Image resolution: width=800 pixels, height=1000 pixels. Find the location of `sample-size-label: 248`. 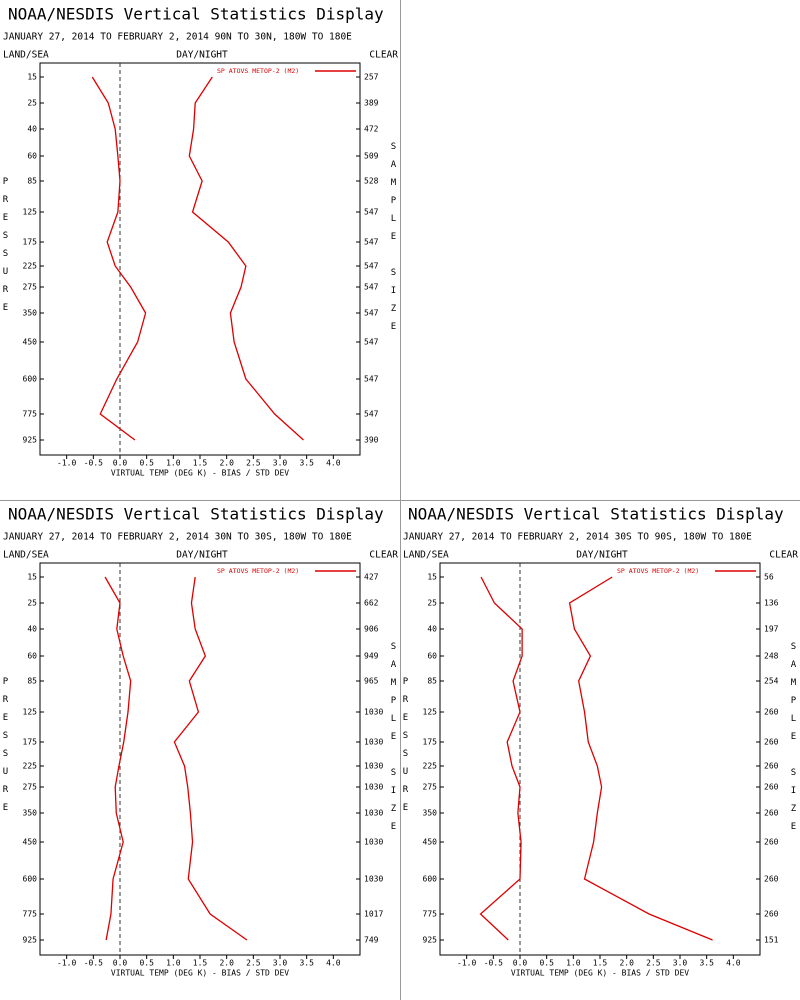

sample-size-label: 248 is located at coordinates (771, 656).